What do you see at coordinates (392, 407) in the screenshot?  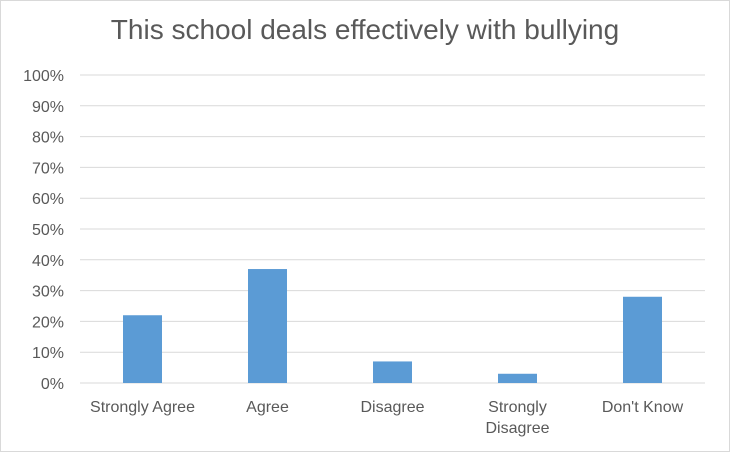 I see `x-category-label: Disagree` at bounding box center [392, 407].